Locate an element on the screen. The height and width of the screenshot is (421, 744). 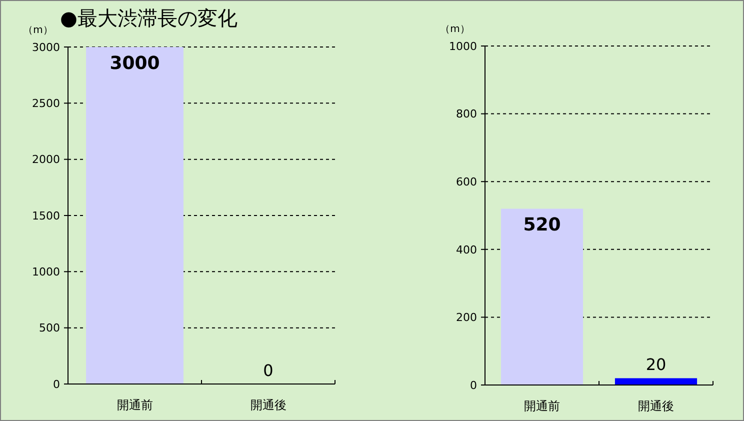
chart-title: ●最大渋滞長の変化 is located at coordinates (149, 18).